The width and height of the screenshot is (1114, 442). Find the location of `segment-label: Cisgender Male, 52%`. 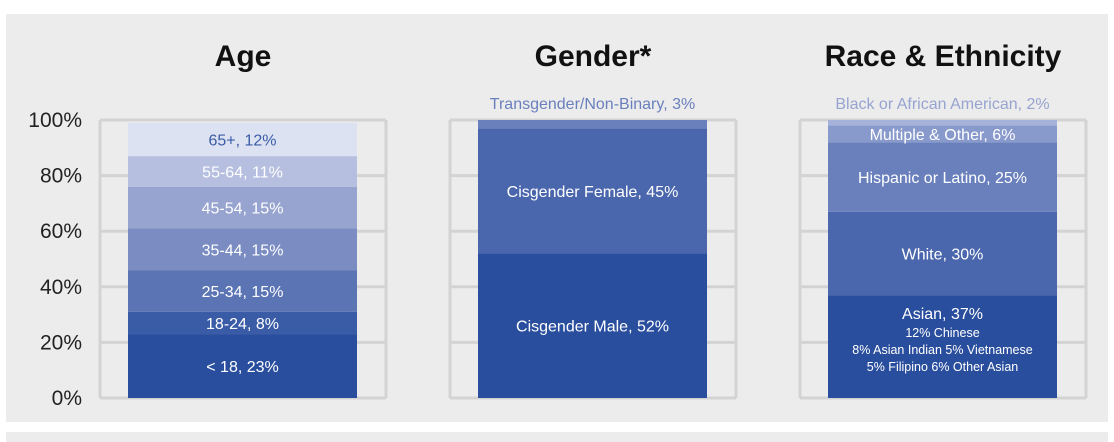

segment-label: Cisgender Male, 52% is located at coordinates (592, 327).